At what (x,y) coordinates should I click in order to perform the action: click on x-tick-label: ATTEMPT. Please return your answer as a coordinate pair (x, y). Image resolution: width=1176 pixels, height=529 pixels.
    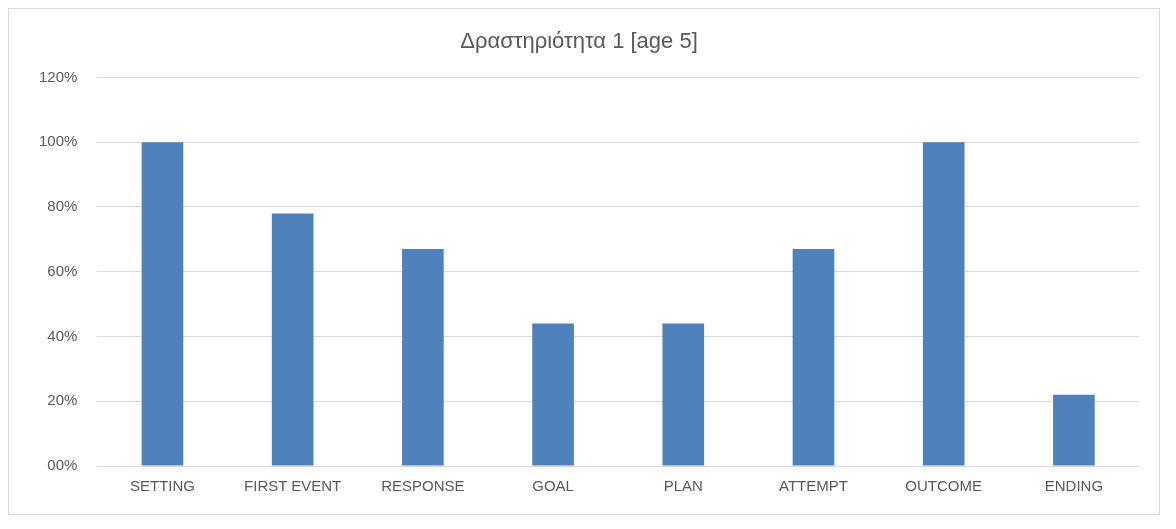
    Looking at the image, I should click on (813, 486).